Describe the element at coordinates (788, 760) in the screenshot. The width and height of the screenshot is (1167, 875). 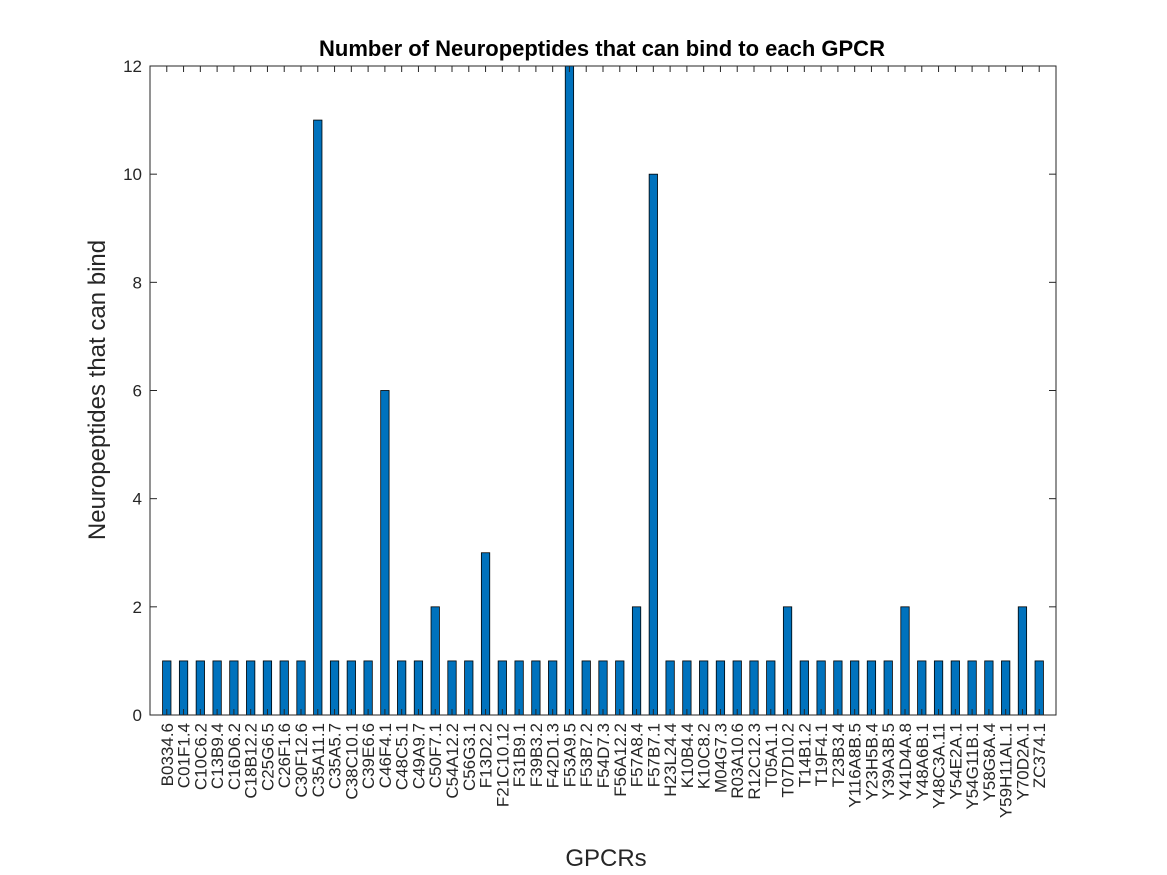
I see `x-tick-label: T07D10.2` at that location.